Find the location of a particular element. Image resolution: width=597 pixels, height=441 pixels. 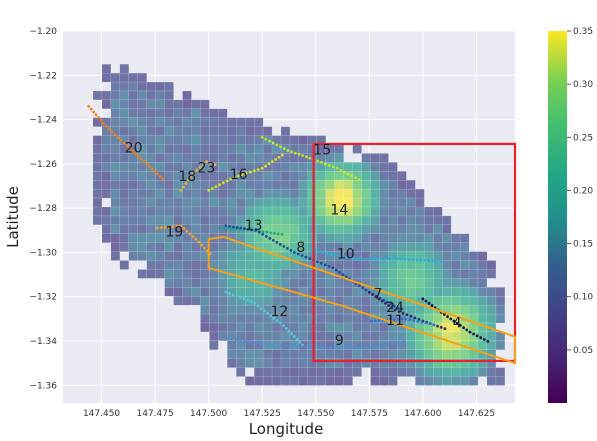

y-tick-label: −1.36 is located at coordinates (43, 386).